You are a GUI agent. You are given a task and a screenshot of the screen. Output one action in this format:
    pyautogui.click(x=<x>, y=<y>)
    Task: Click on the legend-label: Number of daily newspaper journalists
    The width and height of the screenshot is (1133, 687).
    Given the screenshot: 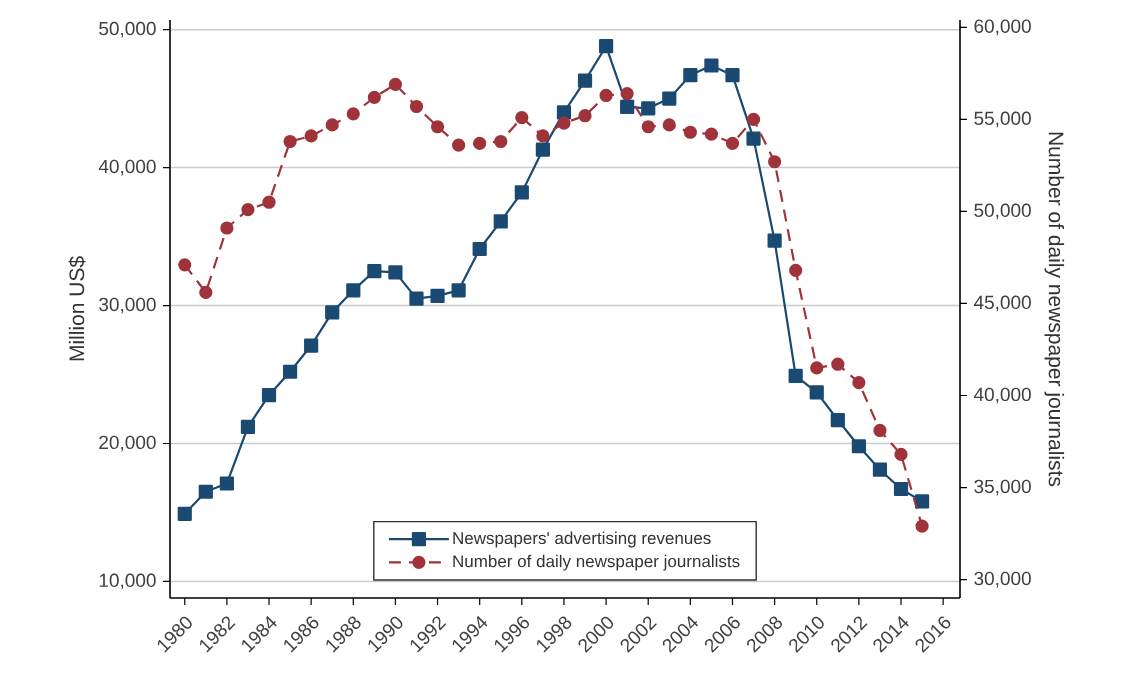 What is the action you would take?
    pyautogui.click(x=596, y=562)
    